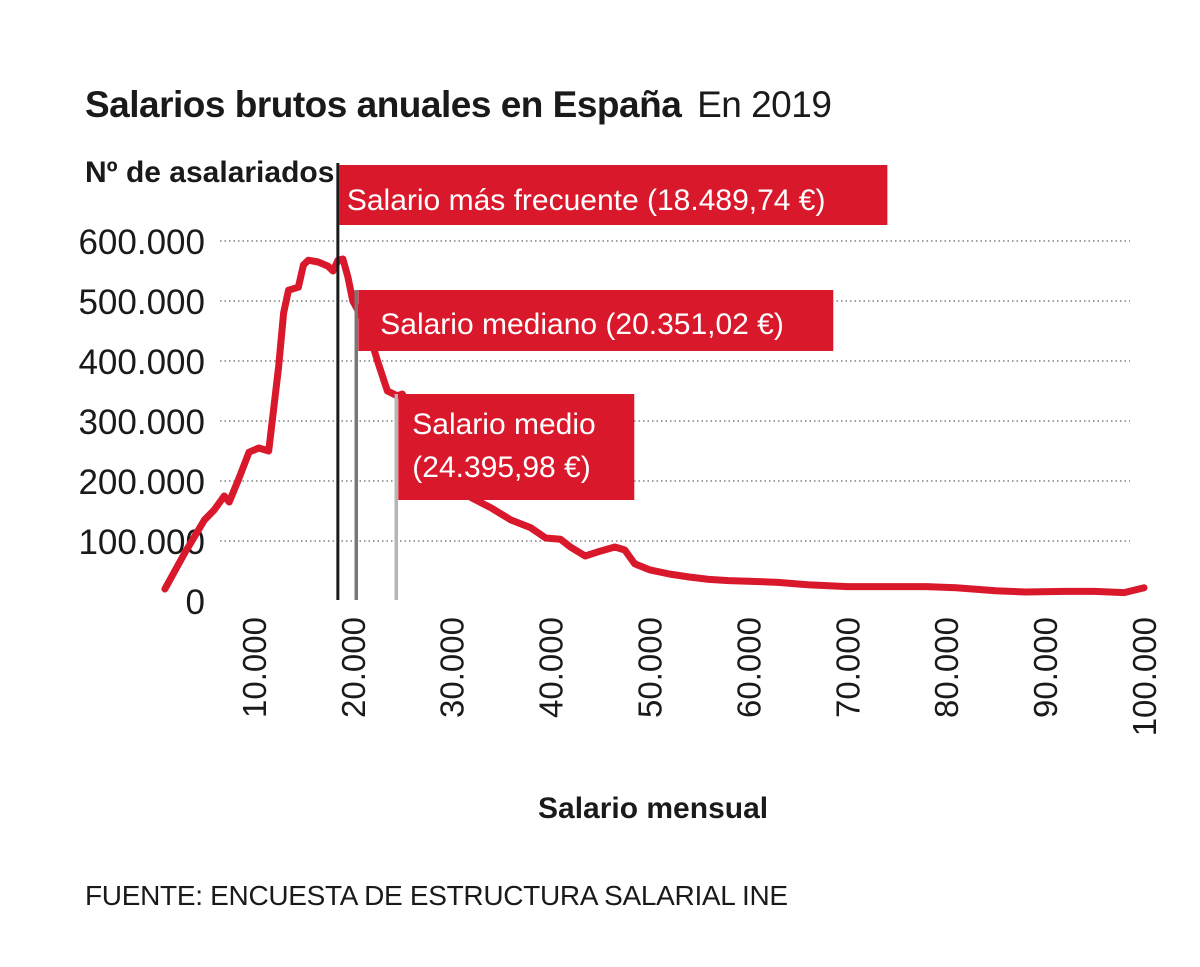  Describe the element at coordinates (1045, 667) in the screenshot. I see `x-tick-label: 90.000` at that location.